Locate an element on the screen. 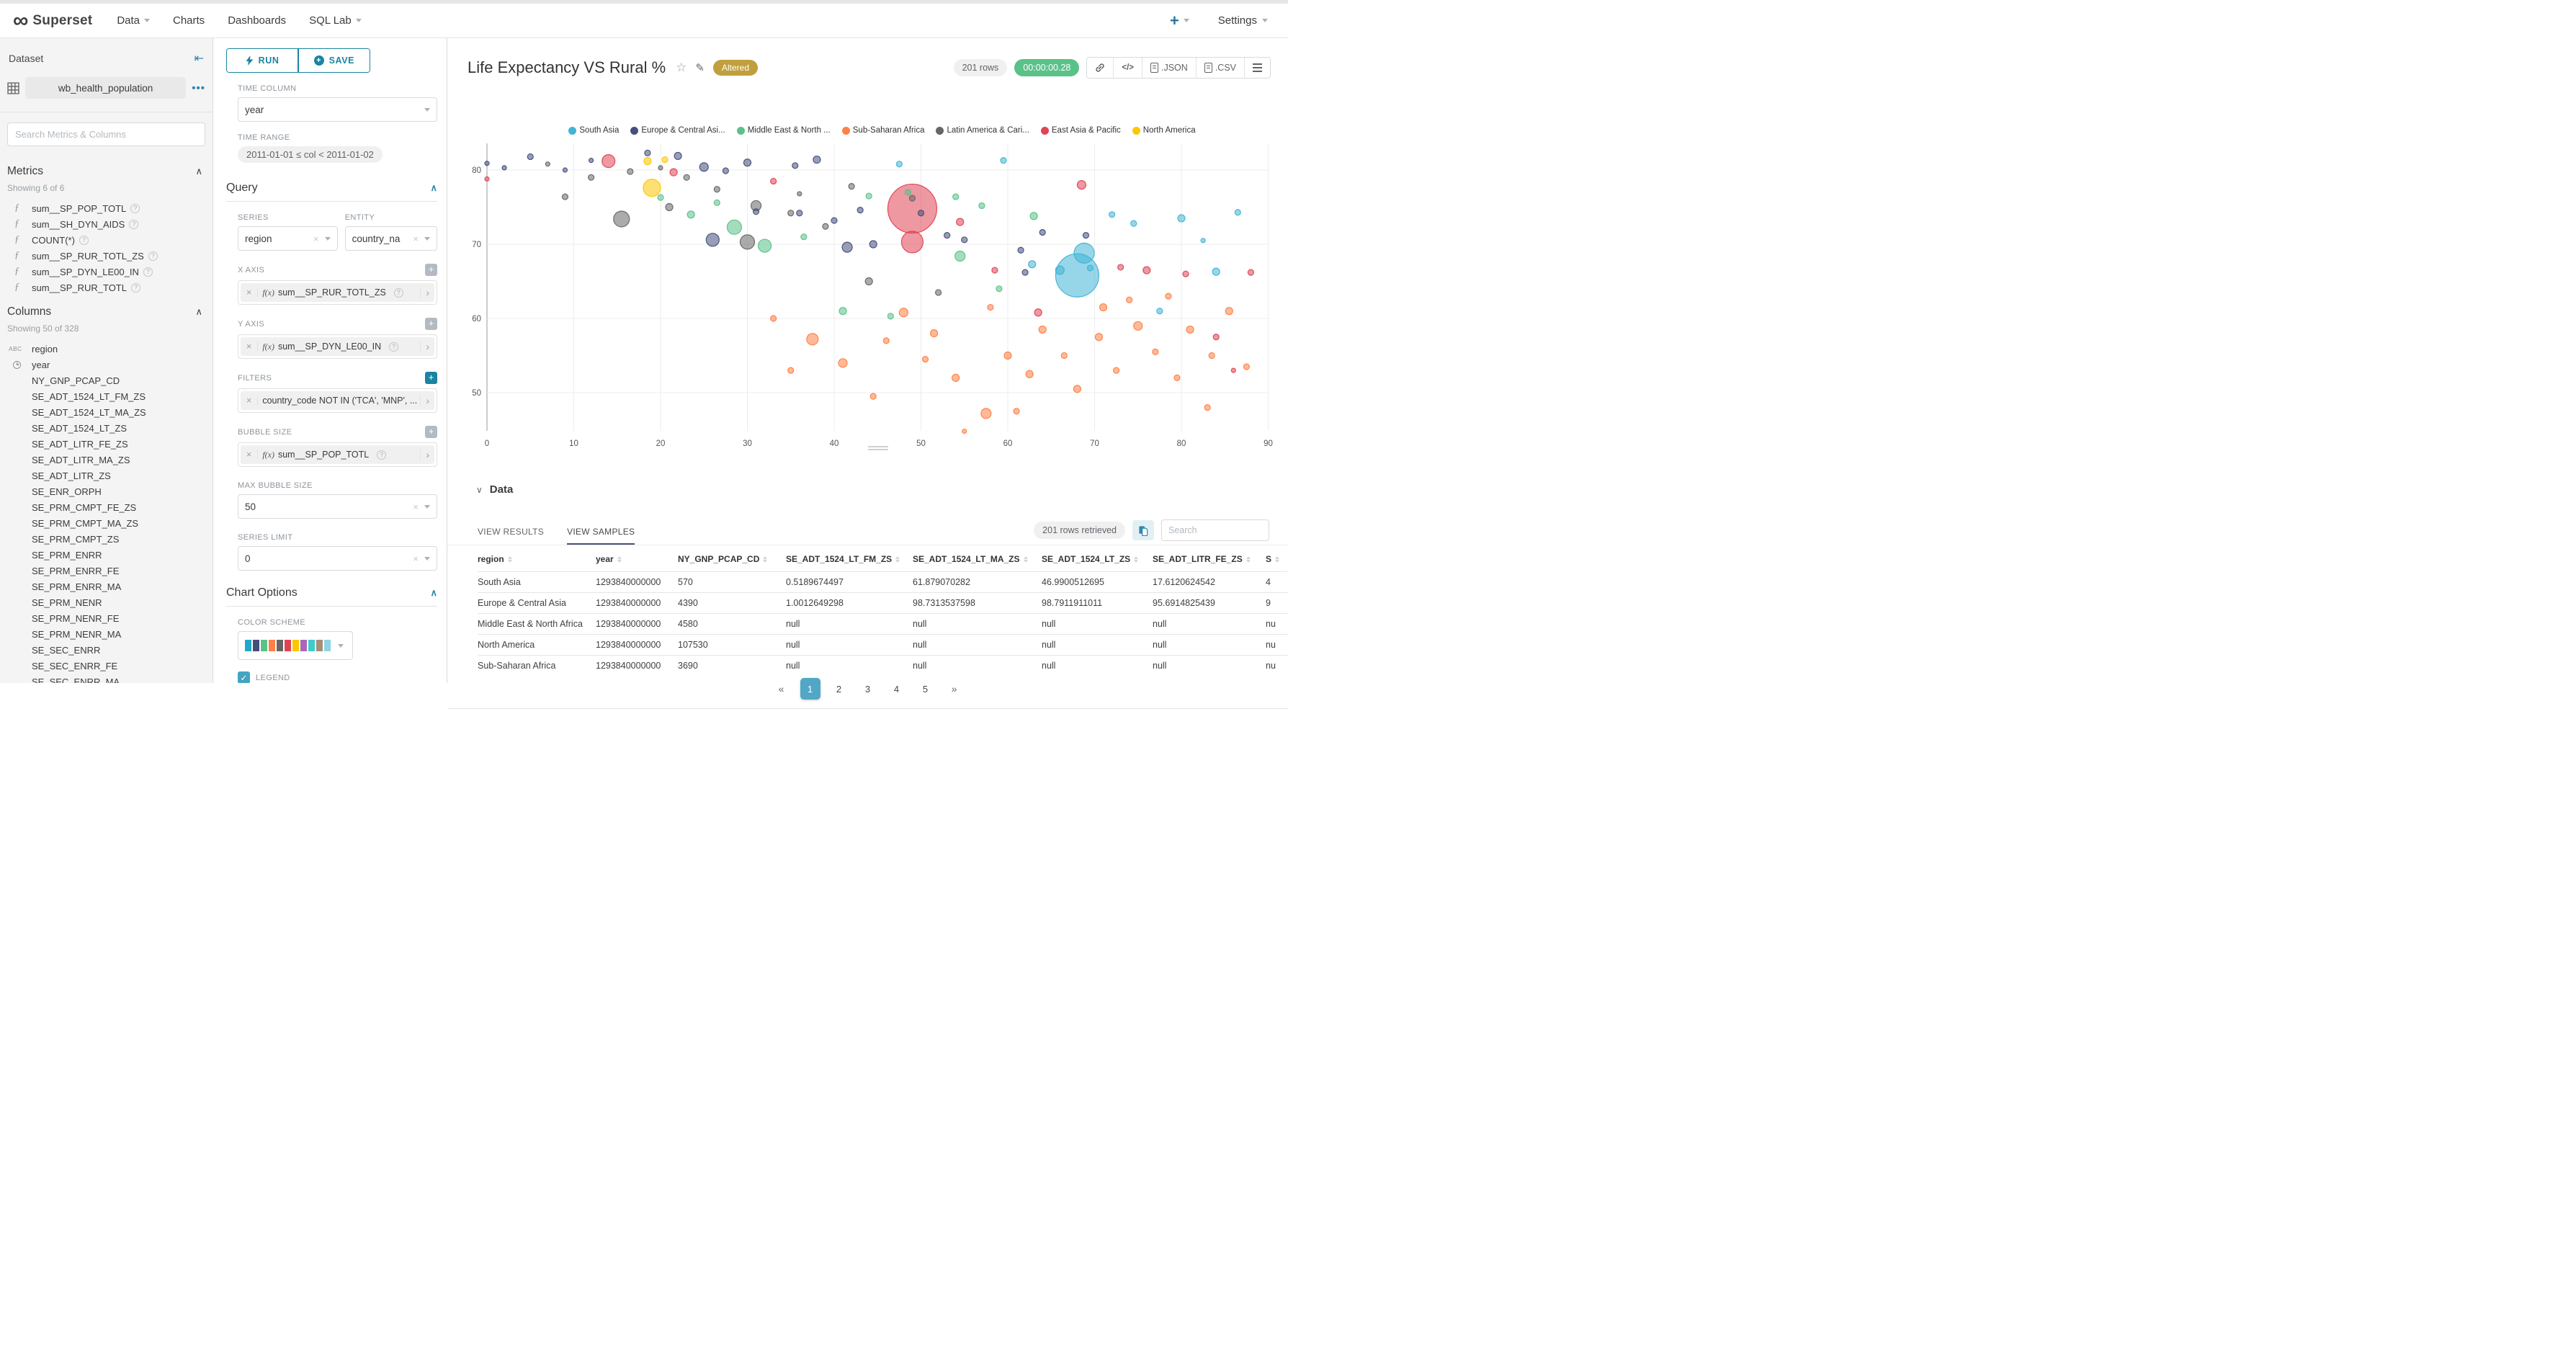 The height and width of the screenshot is (1366, 2576). time-range-pill: 2011-01-01 ≤ col < 2011-01-02 is located at coordinates (310, 154).